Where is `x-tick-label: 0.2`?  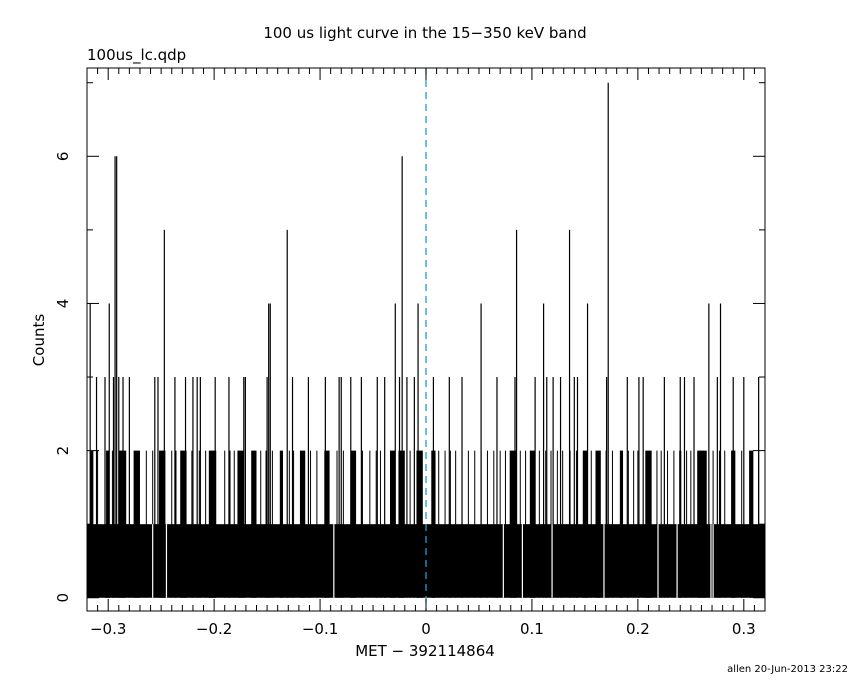 x-tick-label: 0.2 is located at coordinates (638, 629).